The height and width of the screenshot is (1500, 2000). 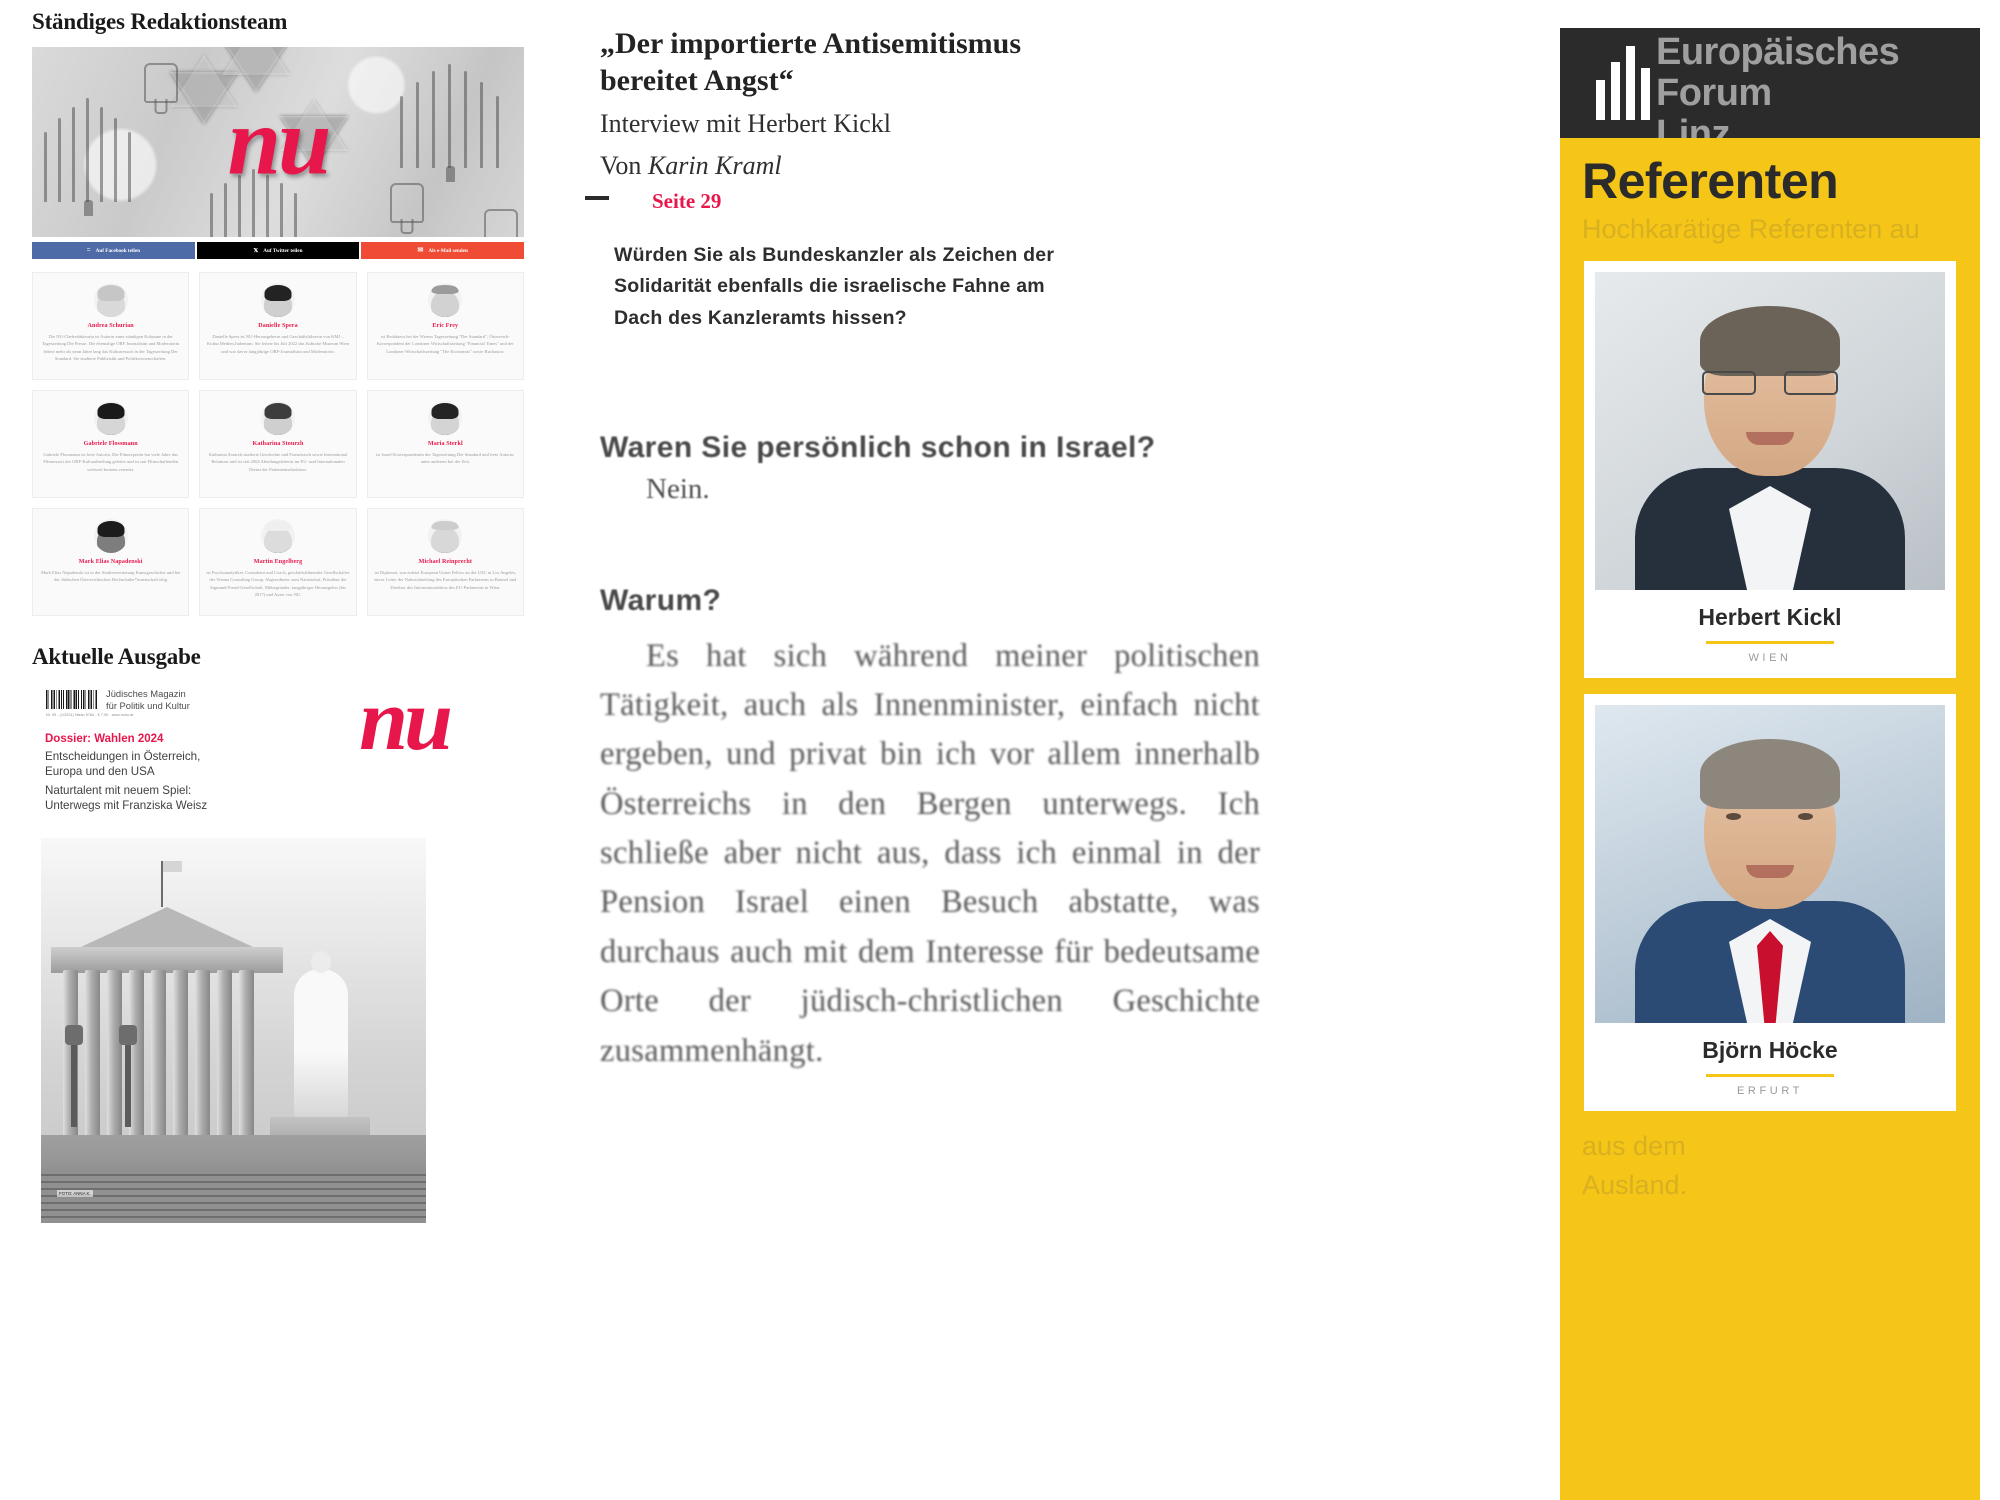 I want to click on team-member-name: Danielle Spera, so click(x=278, y=326).